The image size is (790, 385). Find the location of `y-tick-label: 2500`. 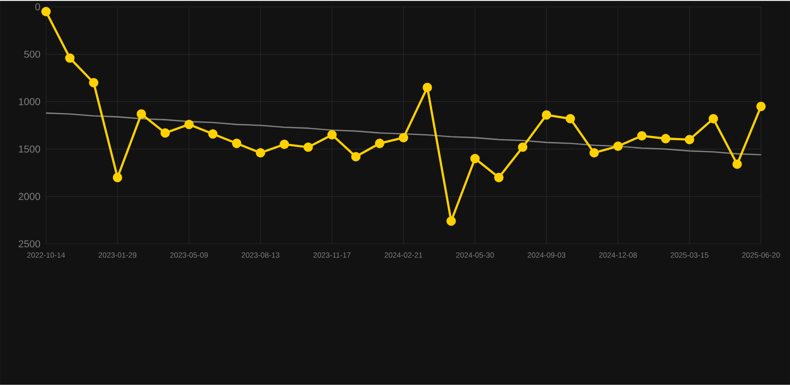

y-tick-label: 2500 is located at coordinates (29, 244).